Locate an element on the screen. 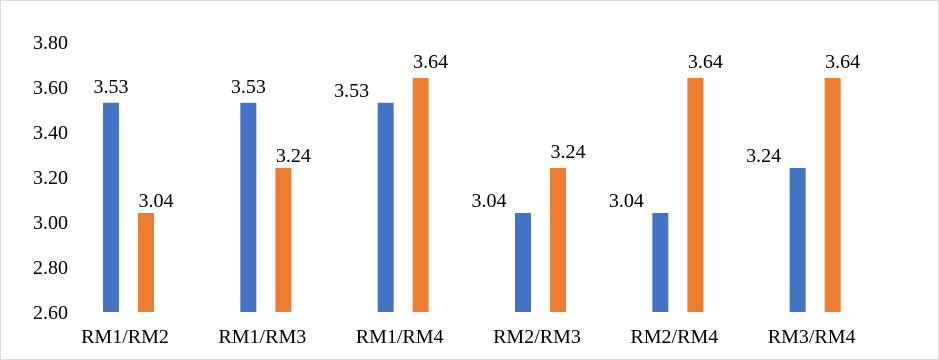  y-tick-label: 2.60 is located at coordinates (50, 313).